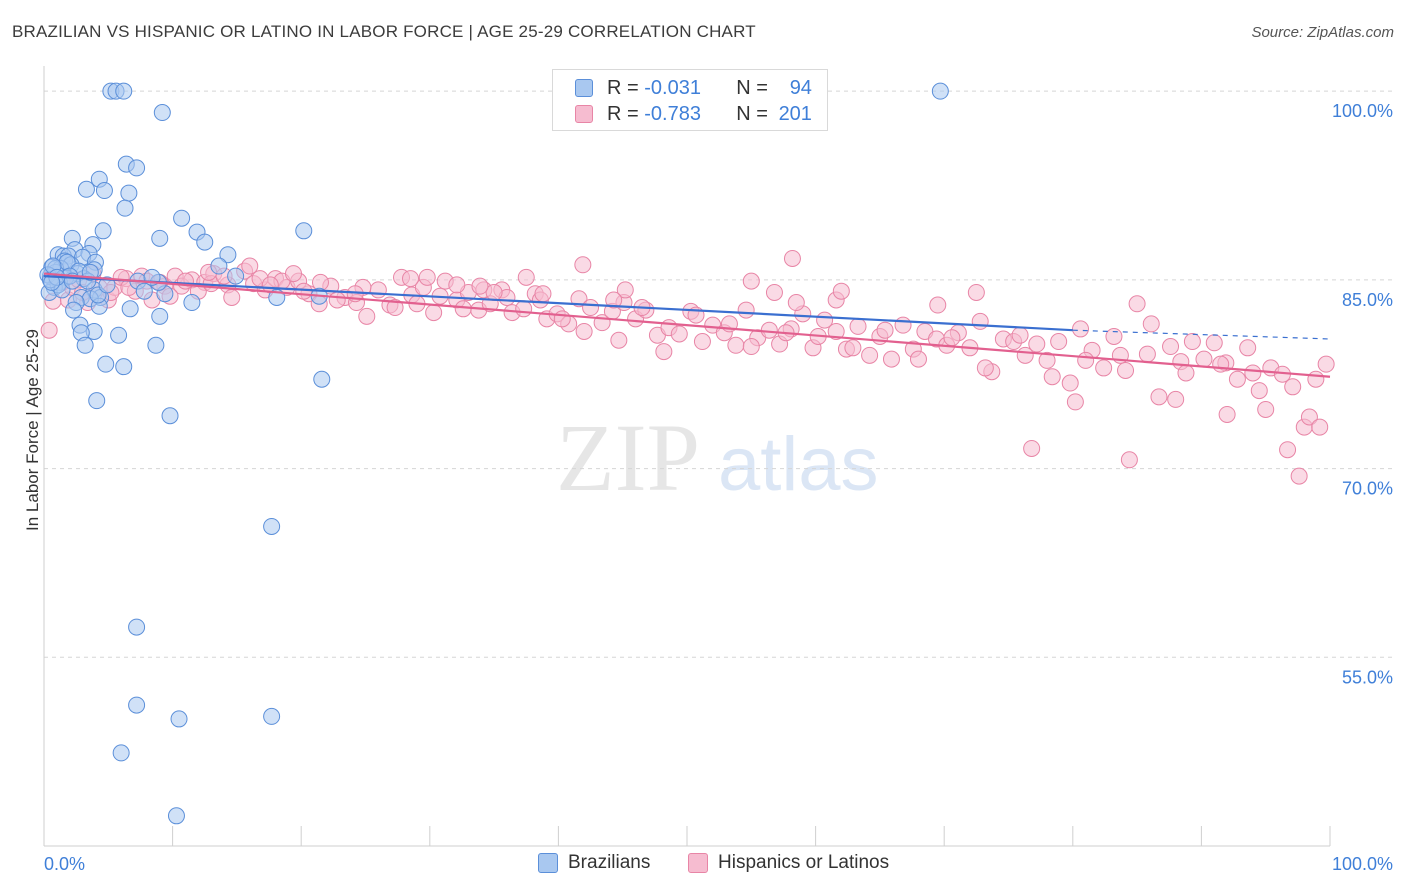 Image resolution: width=1406 pixels, height=892 pixels. I want to click on source-label: Source: ZipAtlas.com, so click(1322, 32).